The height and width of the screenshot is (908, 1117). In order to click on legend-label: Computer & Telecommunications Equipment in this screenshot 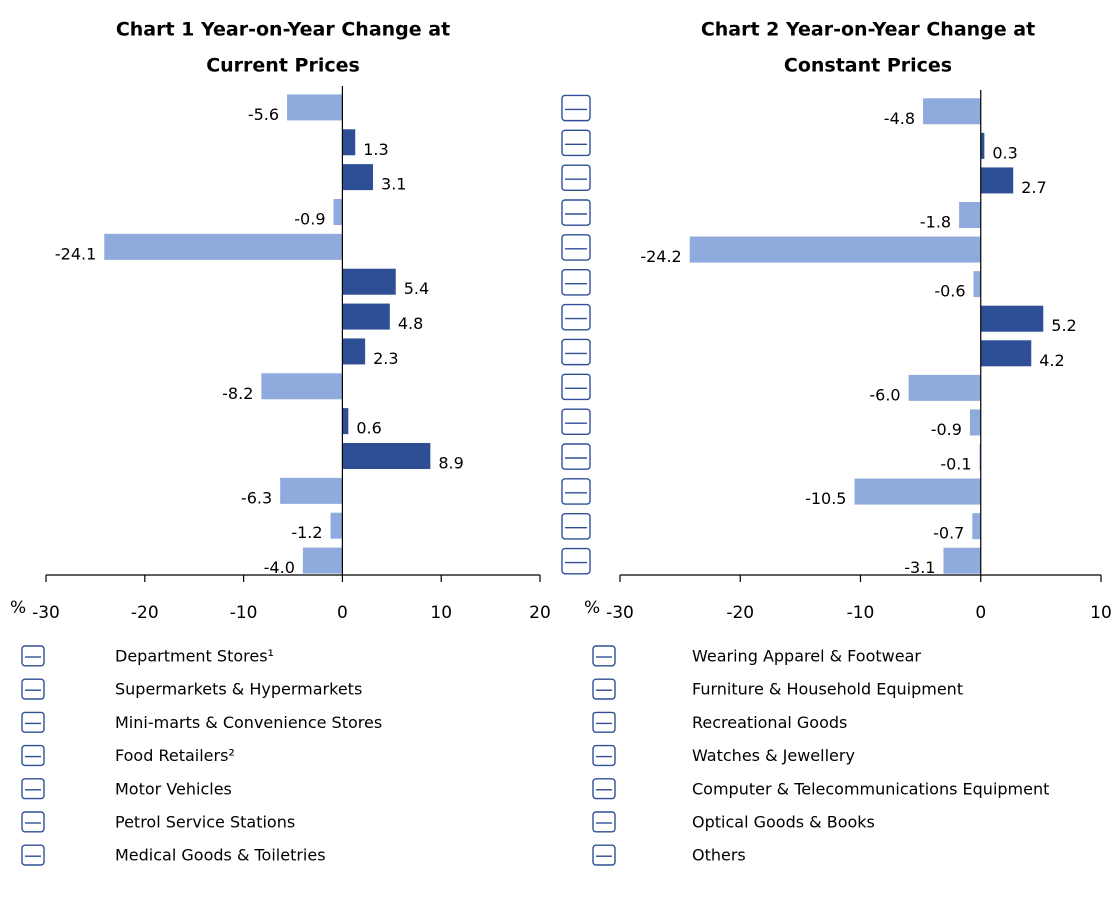, I will do `click(870, 788)`.